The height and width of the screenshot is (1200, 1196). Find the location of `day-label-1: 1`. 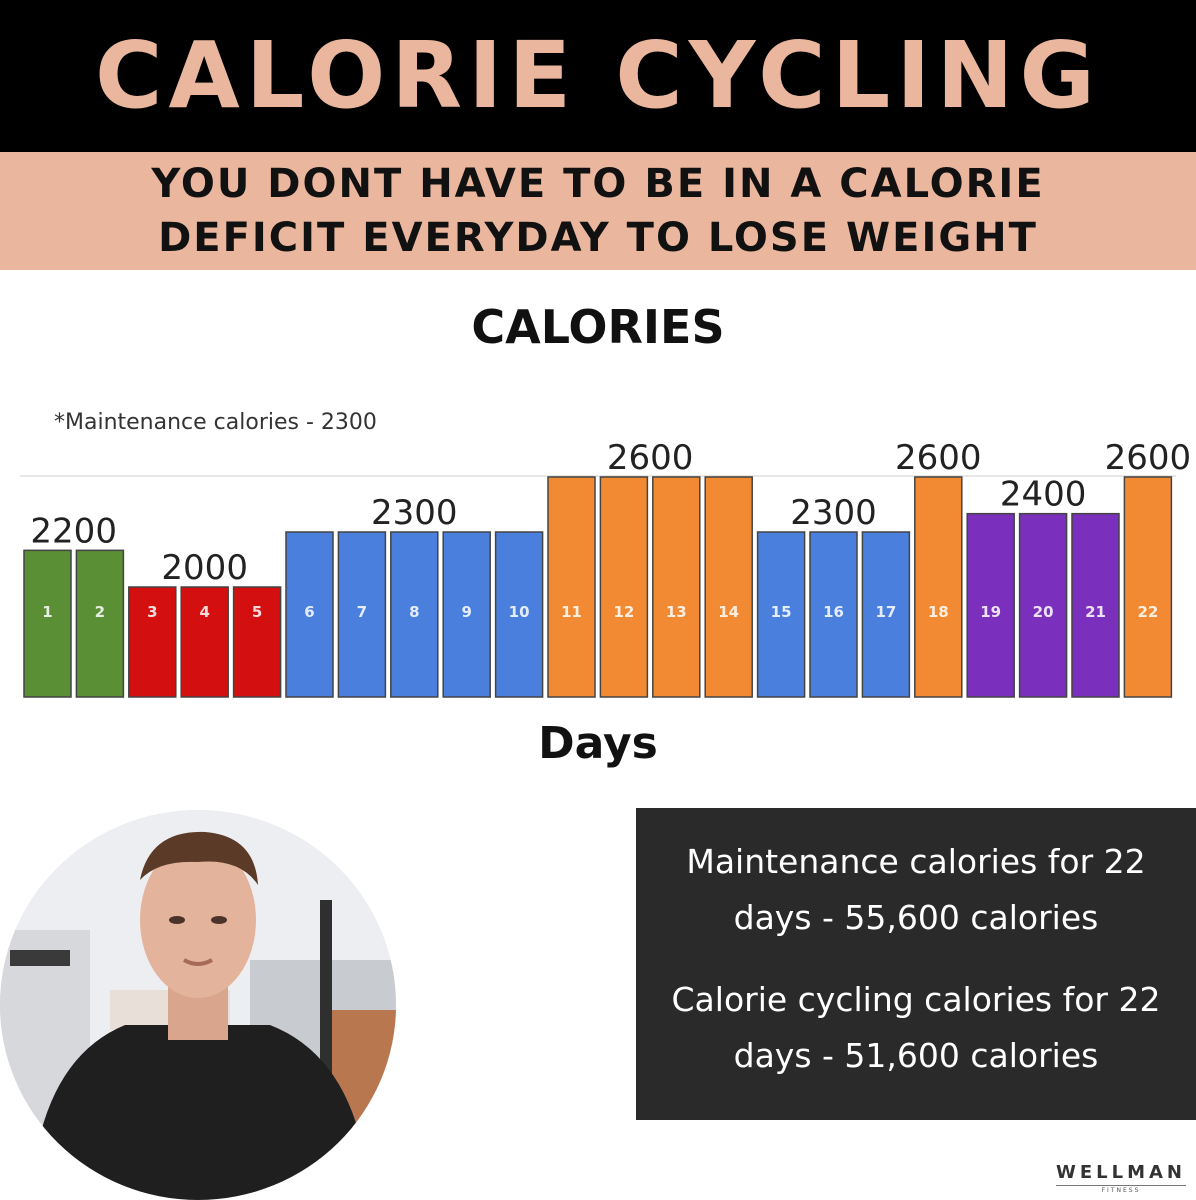

day-label-1: 1 is located at coordinates (47, 612).